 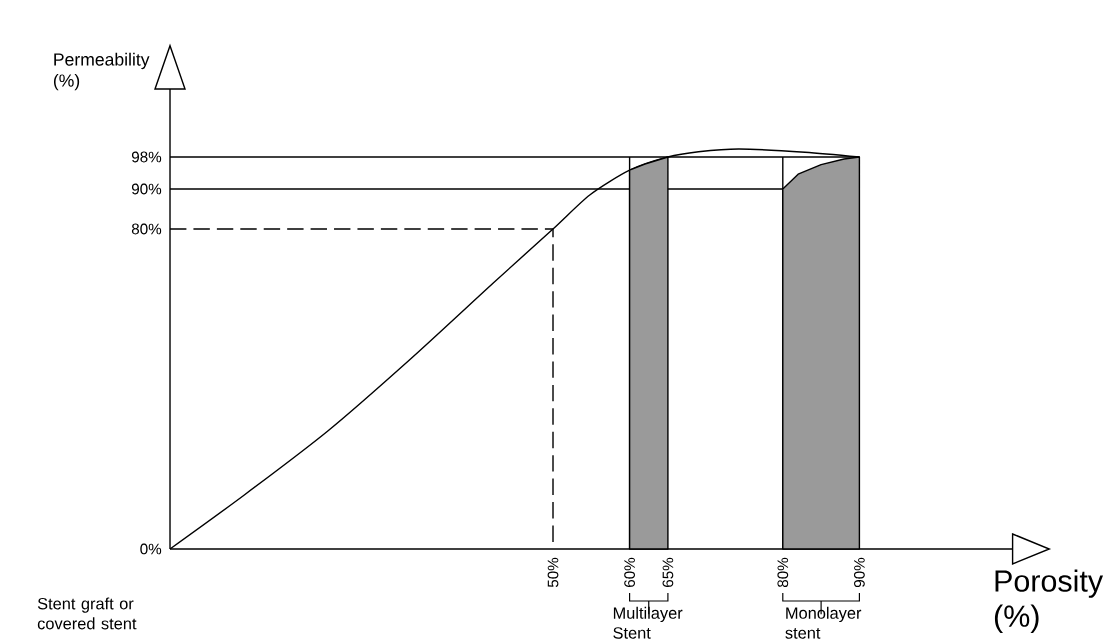 What do you see at coordinates (668, 572) in the screenshot?
I see `x-tick-label: 65%` at bounding box center [668, 572].